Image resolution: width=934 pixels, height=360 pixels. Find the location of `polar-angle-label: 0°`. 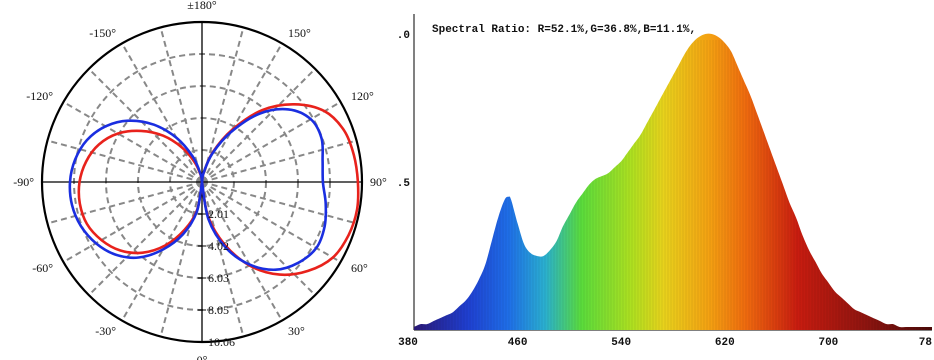

polar-angle-label: 0° is located at coordinates (202, 356).